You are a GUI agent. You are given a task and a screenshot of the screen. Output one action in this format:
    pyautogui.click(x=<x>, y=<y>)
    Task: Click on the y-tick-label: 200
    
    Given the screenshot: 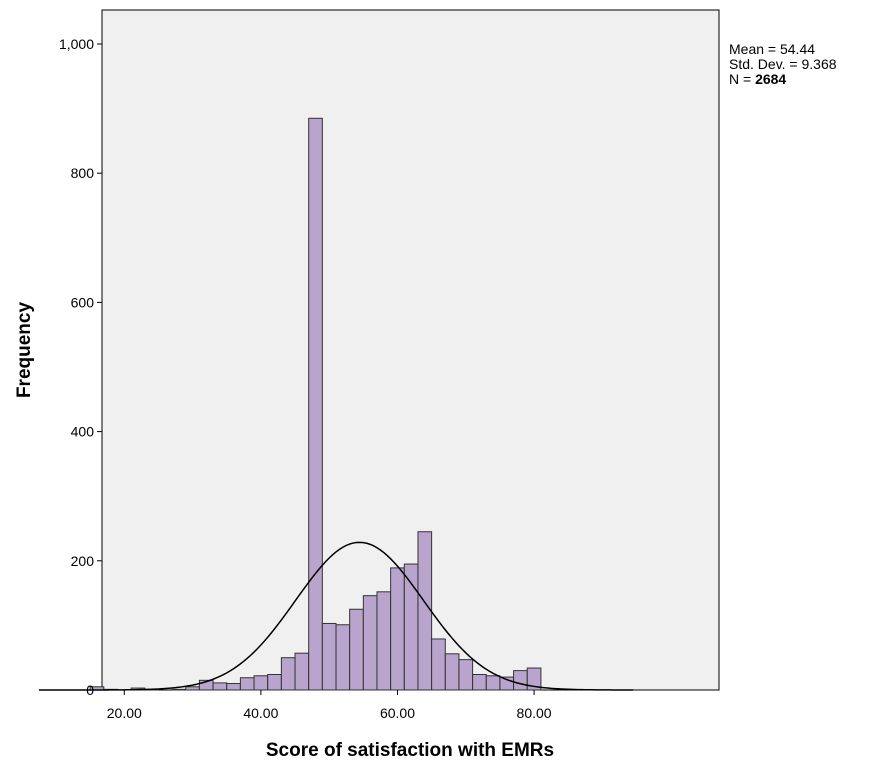 What is the action you would take?
    pyautogui.click(x=83, y=561)
    